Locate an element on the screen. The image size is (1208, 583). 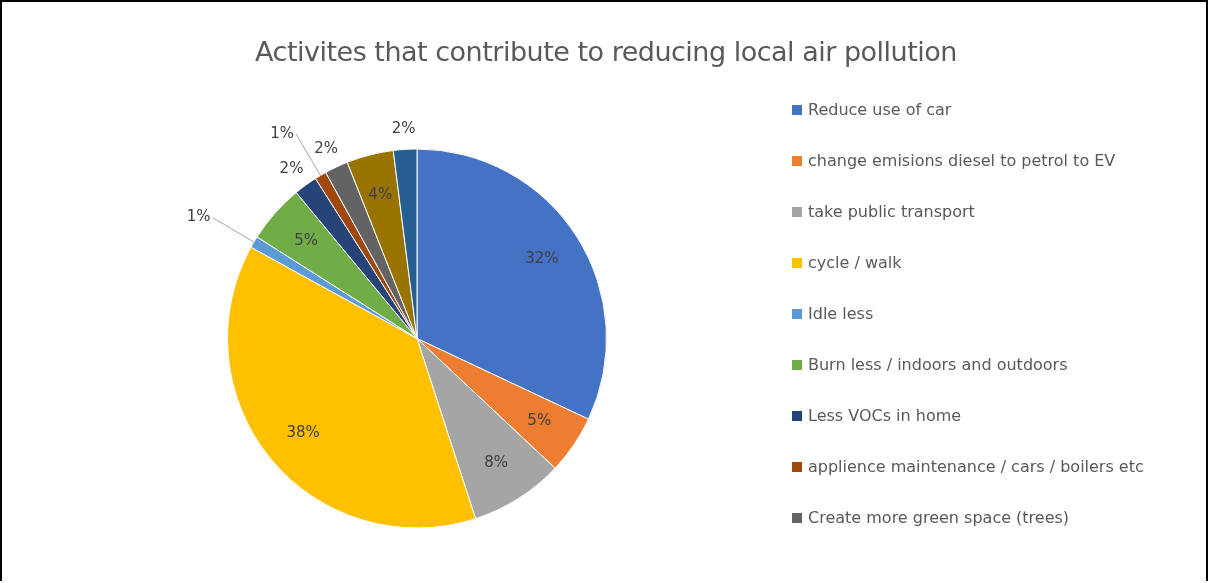
legend-label: Reduce use of car is located at coordinates (880, 110).